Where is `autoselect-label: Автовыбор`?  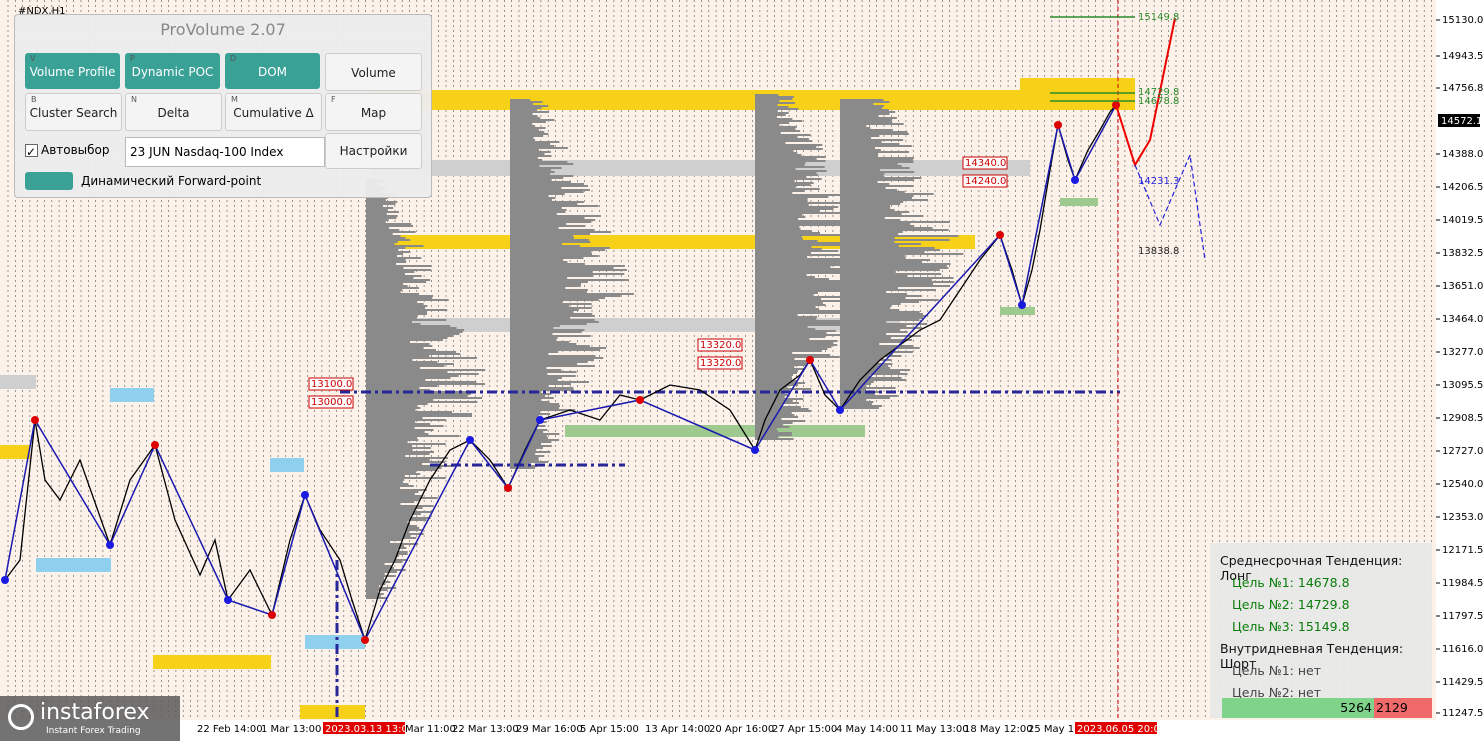
autoselect-label: Автовыбор is located at coordinates (75, 150).